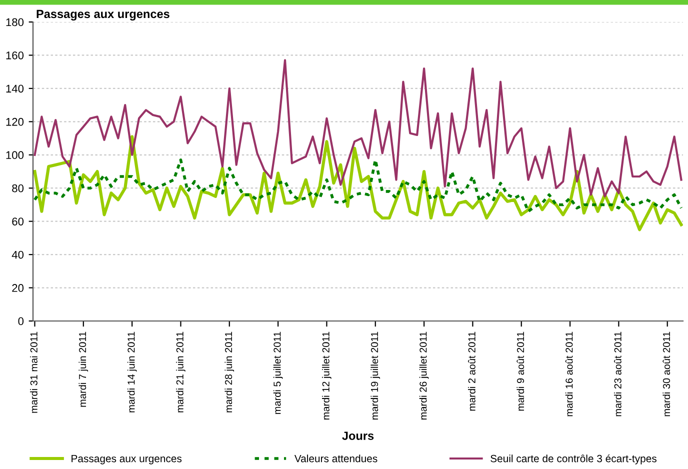  I want to click on legend-label: Passages aux urgences, so click(127, 459).